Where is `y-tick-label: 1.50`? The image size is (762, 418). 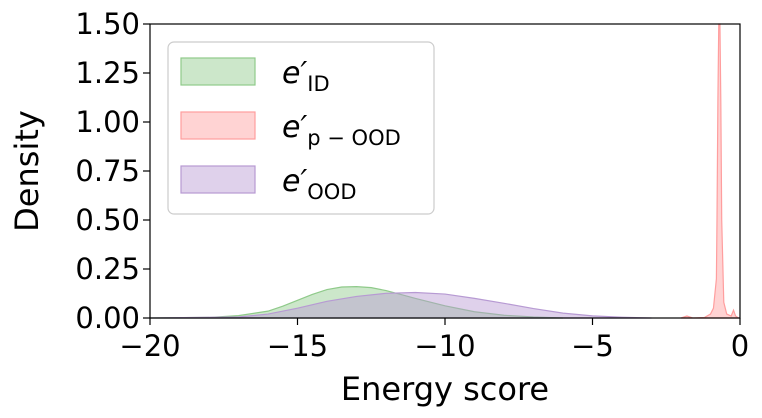 y-tick-label: 1.50 is located at coordinates (107, 24).